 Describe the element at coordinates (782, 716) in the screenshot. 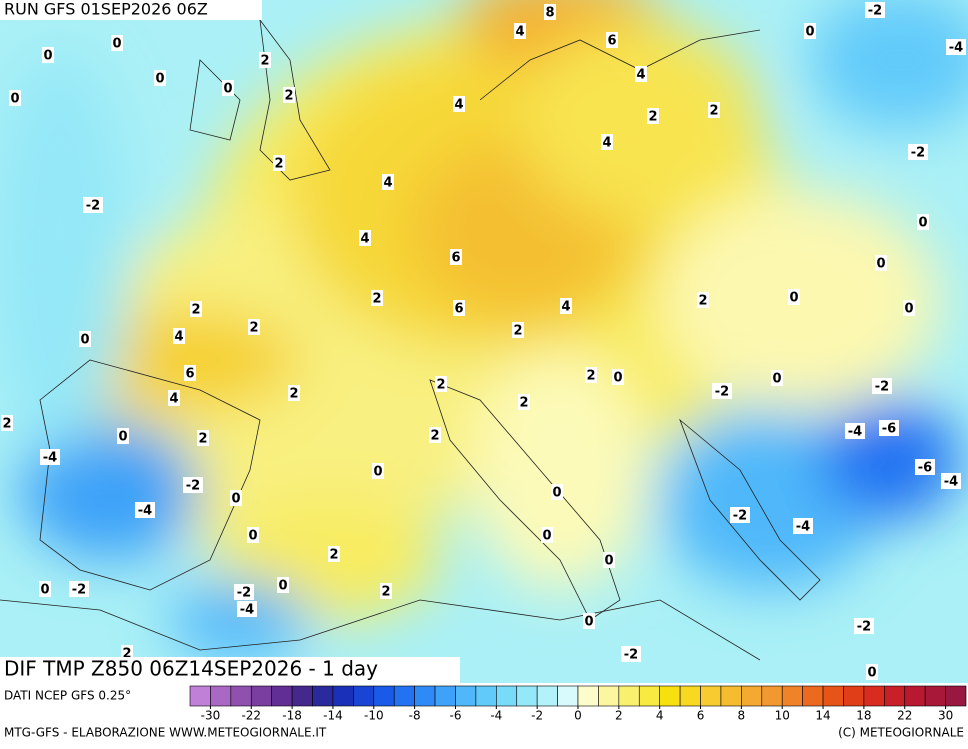

I see `colorbar-tick-label: 10` at that location.